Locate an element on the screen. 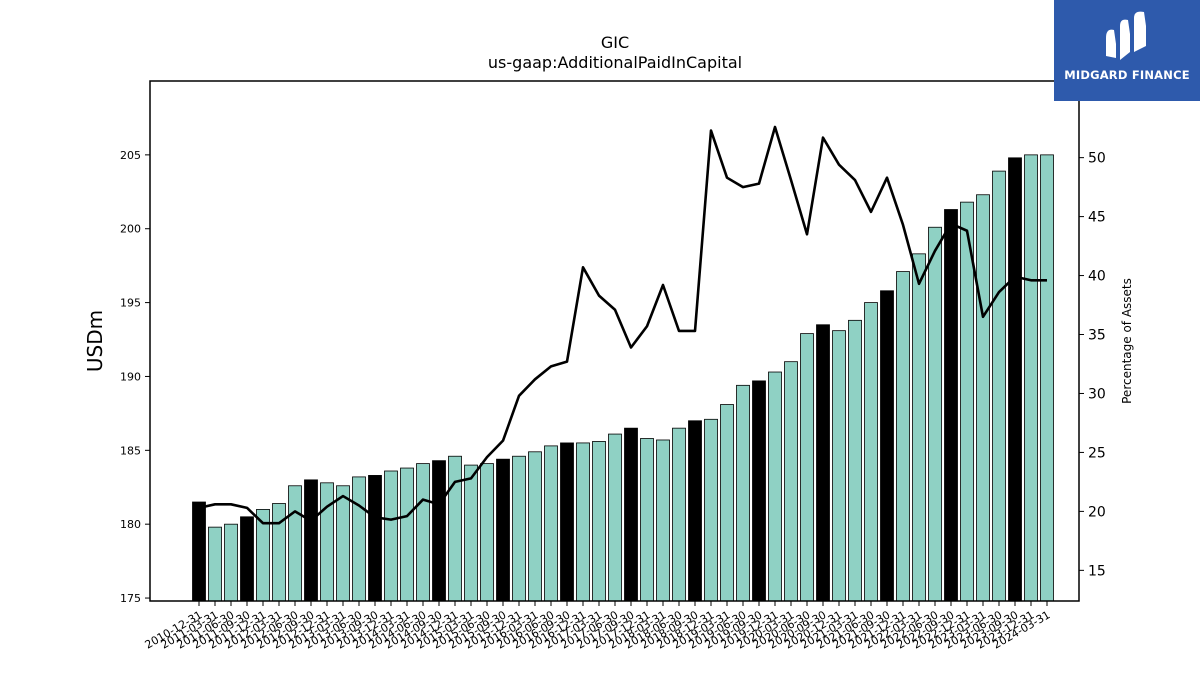  y2-tick-label: 45 is located at coordinates (1097, 218).